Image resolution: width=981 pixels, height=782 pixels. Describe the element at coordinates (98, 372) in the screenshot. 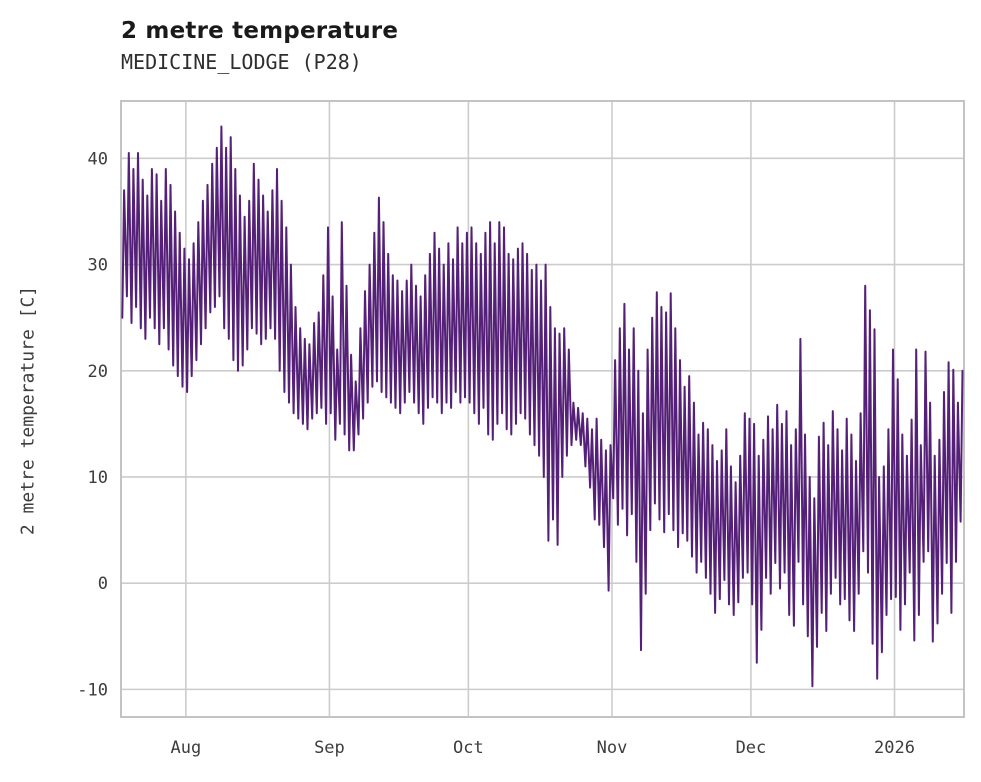

I see `y-tick-label: 20` at that location.